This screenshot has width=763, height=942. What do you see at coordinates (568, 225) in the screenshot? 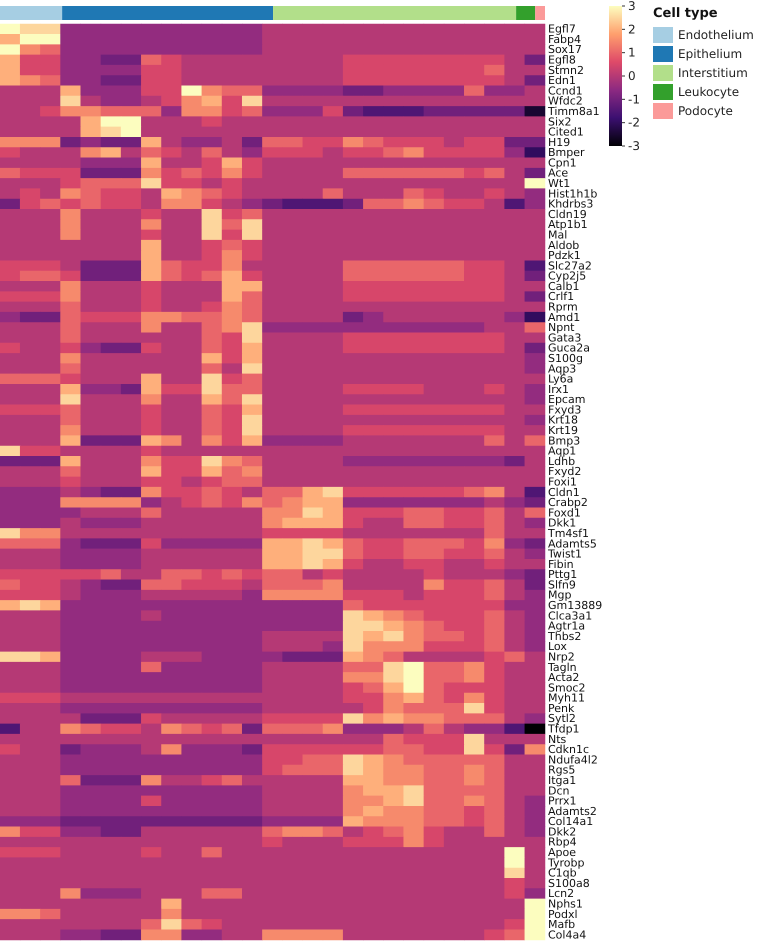
I see `y-tick-label: Atp1b1` at bounding box center [568, 225].